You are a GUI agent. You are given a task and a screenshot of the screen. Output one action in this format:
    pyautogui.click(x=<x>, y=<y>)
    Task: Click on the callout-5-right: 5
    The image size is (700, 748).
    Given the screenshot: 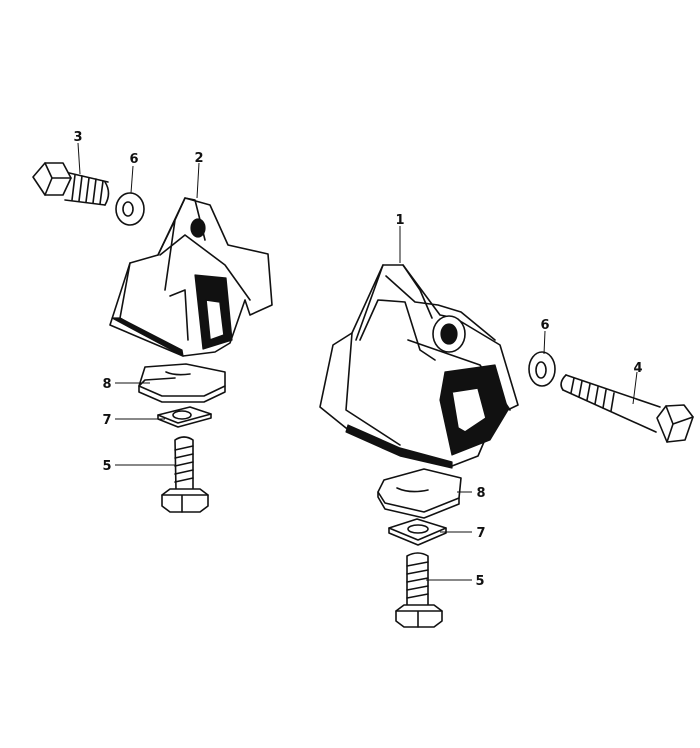 What is the action you would take?
    pyautogui.click(x=479, y=581)
    